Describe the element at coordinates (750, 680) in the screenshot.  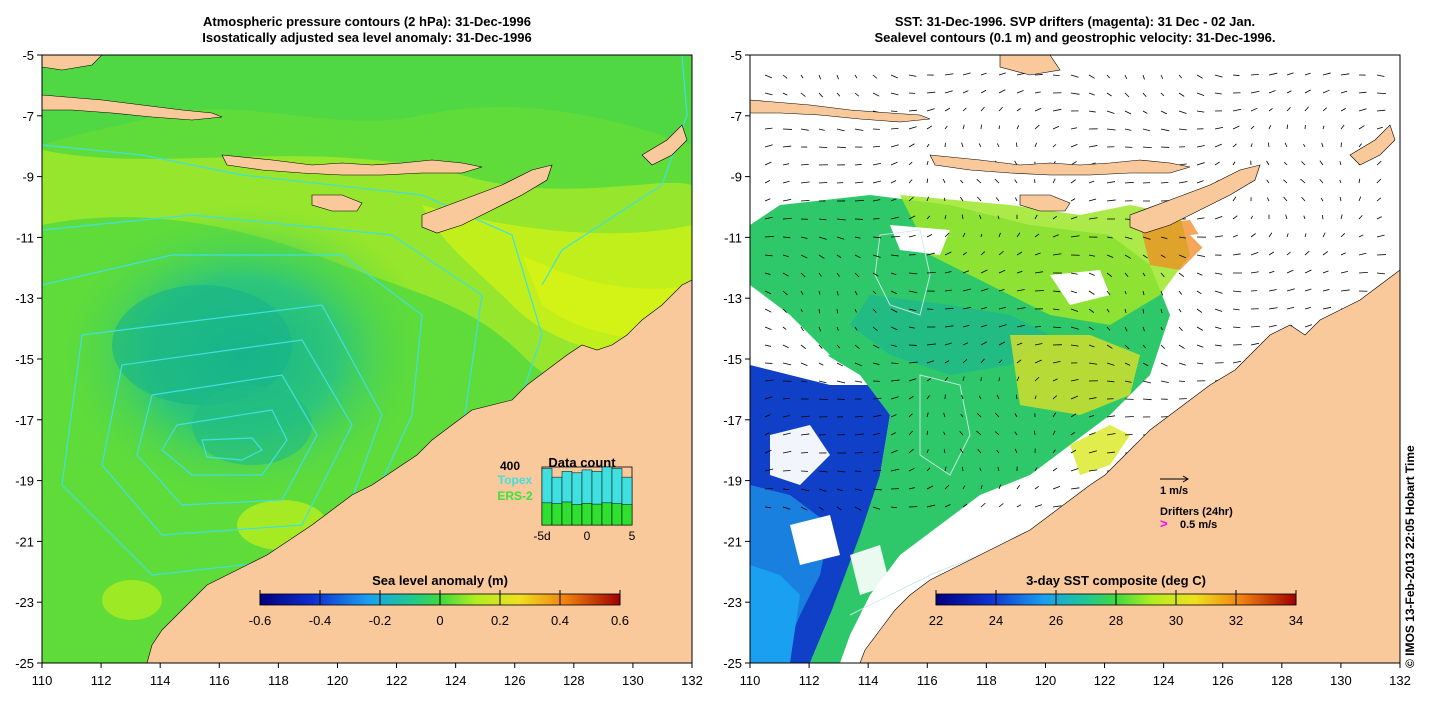
I see `right-lon-tick-label: 110` at that location.